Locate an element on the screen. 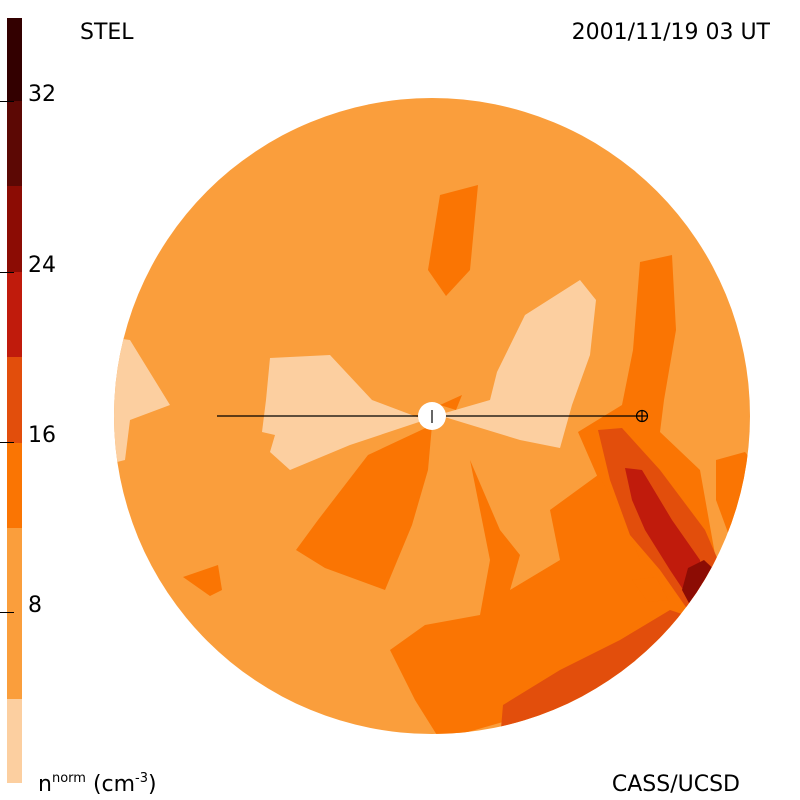 The image size is (800, 800). colorbar-quantity-label: nnorm (cm-3) is located at coordinates (97, 785).